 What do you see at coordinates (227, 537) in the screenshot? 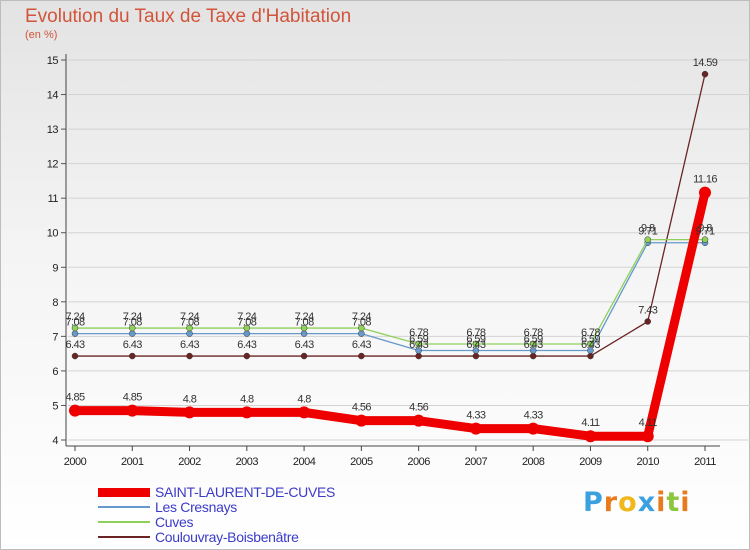
I see `legend-label-coulouvray: Coulouvray-Boisbenâtre` at bounding box center [227, 537].